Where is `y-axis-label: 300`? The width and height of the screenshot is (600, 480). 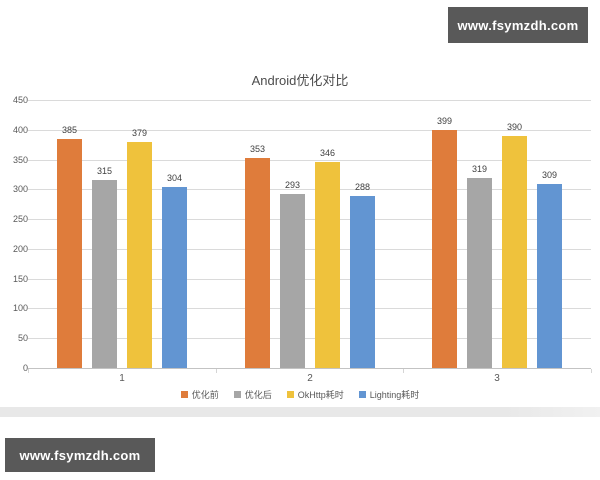 y-axis-label: 300 is located at coordinates (20, 189).